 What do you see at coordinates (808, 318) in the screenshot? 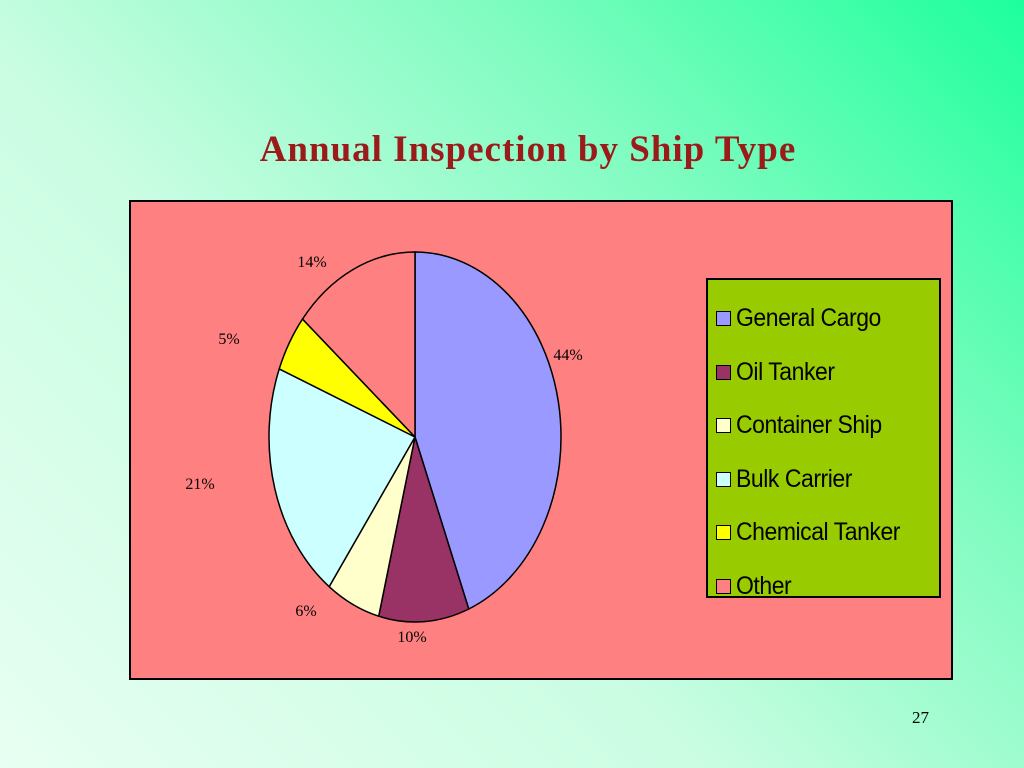
I see `legend-label: General Cargo` at bounding box center [808, 318].